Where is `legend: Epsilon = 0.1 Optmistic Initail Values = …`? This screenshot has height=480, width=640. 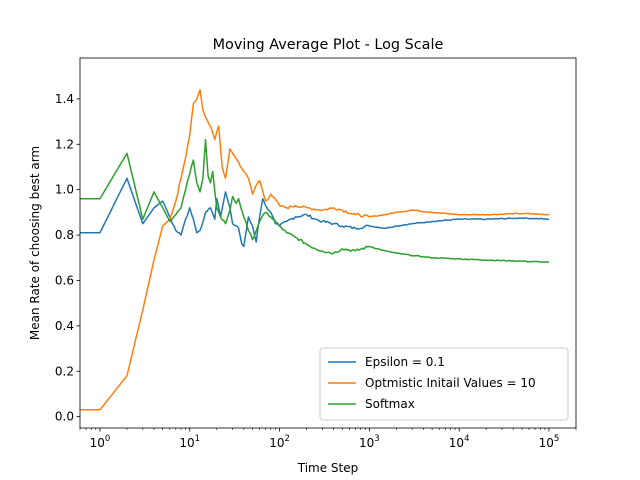
legend: Epsilon = 0.1 Optmistic Initail Values = … is located at coordinates (444, 384).